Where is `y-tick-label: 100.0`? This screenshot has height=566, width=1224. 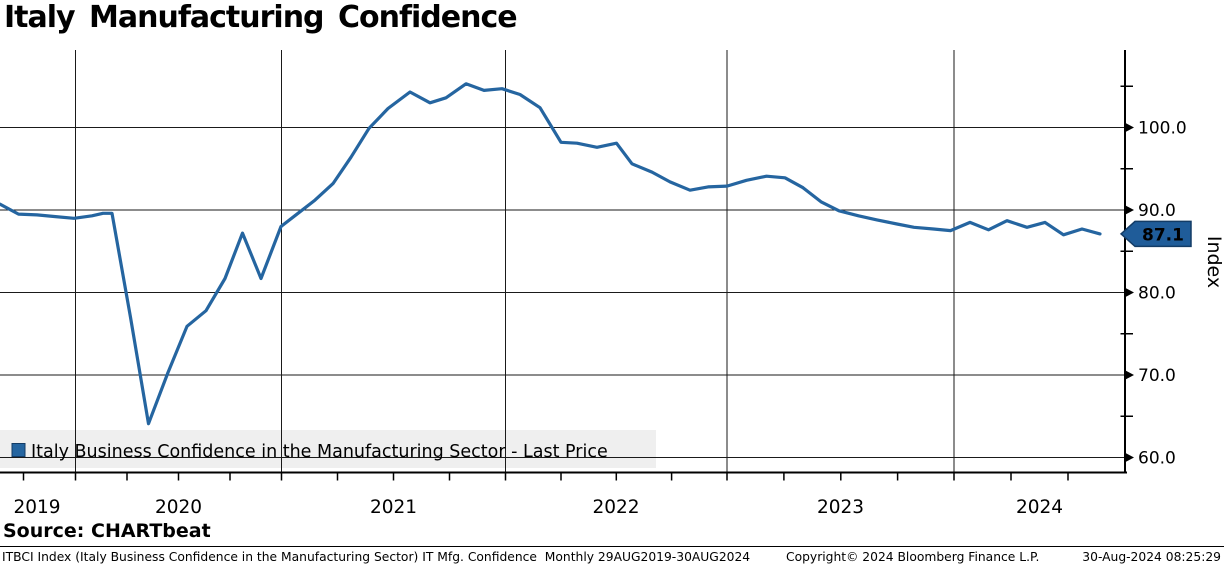
y-tick-label: 100.0 is located at coordinates (1162, 129).